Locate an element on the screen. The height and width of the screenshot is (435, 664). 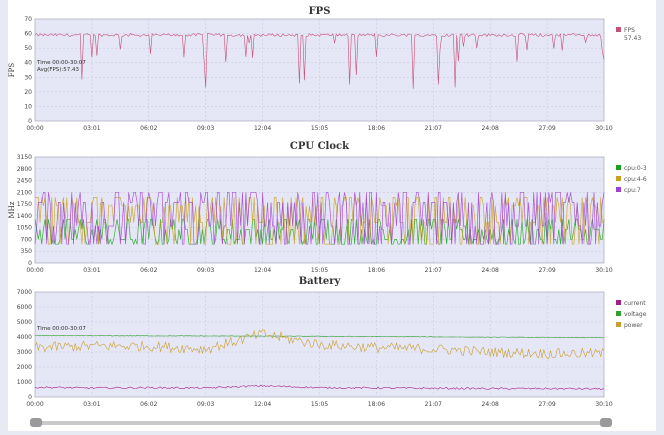
legend-item: voltage is located at coordinates (631, 314).